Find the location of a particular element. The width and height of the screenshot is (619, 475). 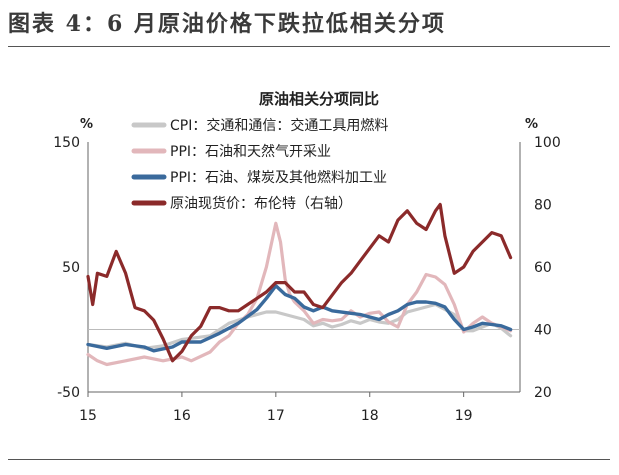

right-tick-label: 40 is located at coordinates (543, 331).